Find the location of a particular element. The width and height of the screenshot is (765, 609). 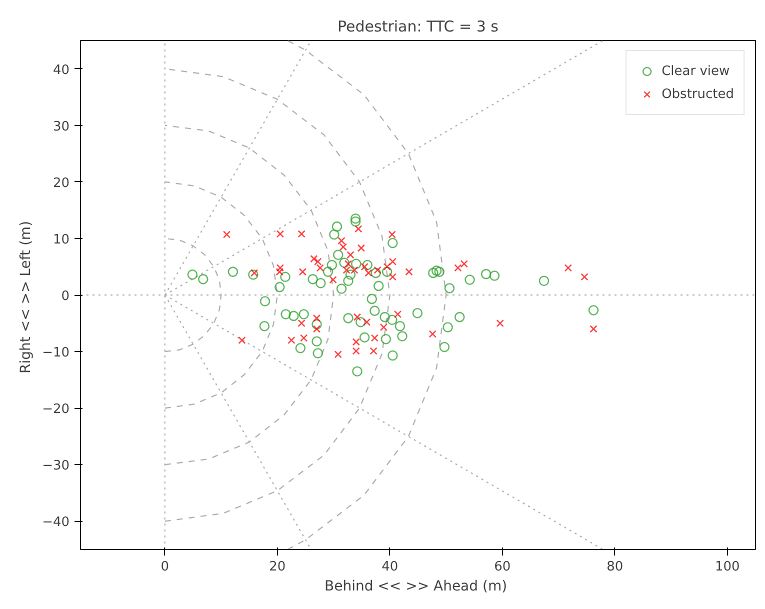

y-axis-title: Right << >> Left (m) is located at coordinates (26, 297).